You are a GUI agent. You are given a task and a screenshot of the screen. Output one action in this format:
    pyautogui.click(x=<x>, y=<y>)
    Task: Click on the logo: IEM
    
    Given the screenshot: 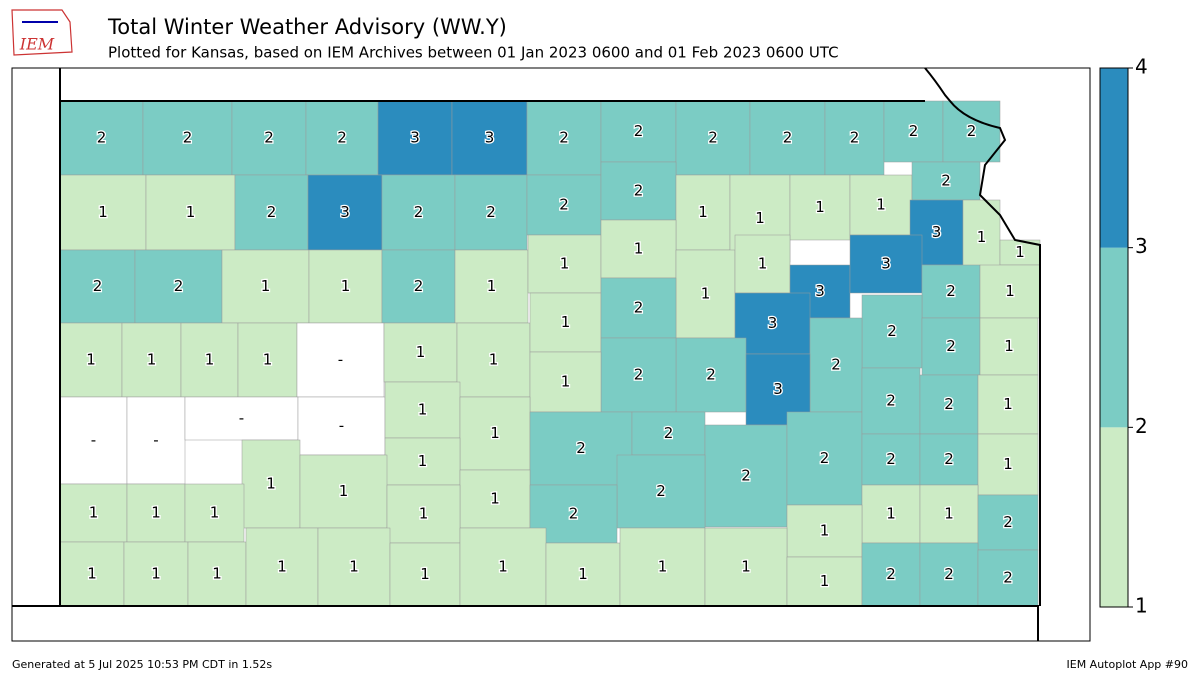 What is the action you would take?
    pyautogui.click(x=42, y=32)
    